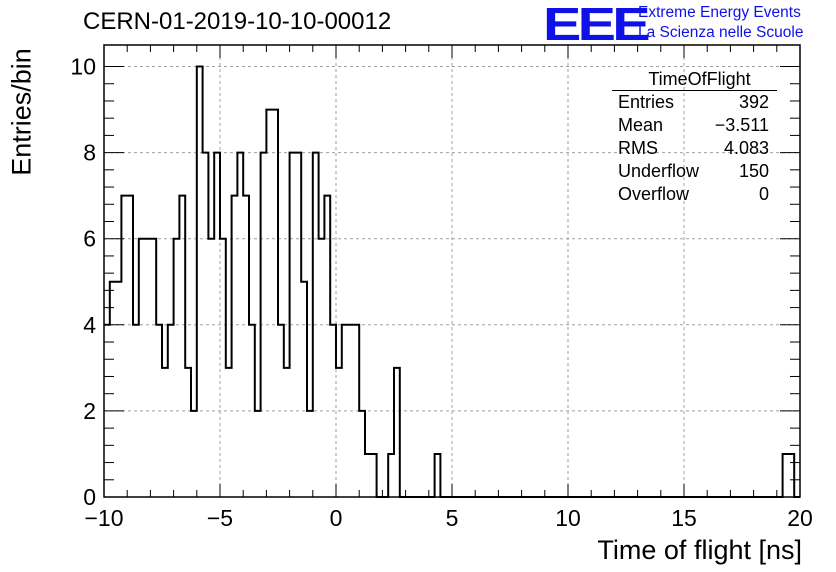 The height and width of the screenshot is (572, 836). I want to click on y-tick-label: 2, so click(89, 411).